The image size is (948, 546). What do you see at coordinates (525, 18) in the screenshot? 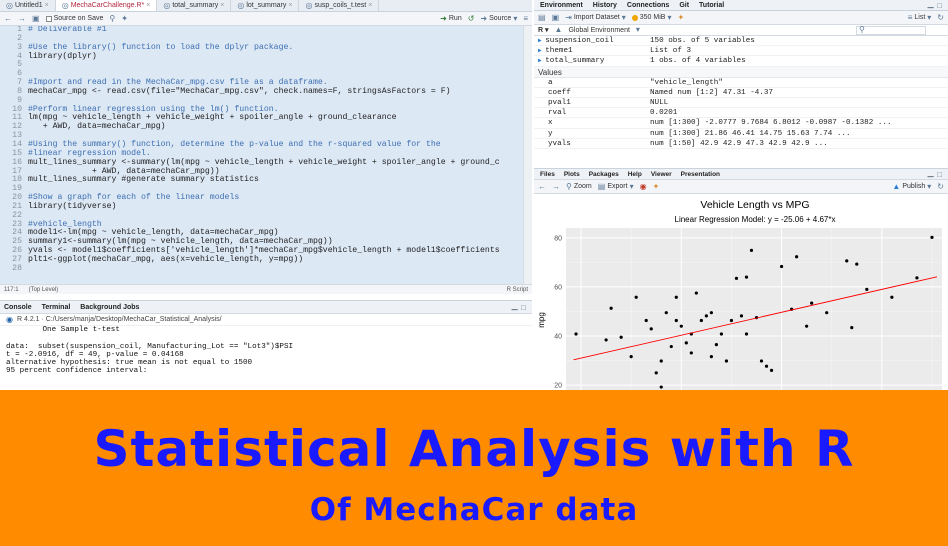
I see `outline-icon: ≡` at bounding box center [525, 18].